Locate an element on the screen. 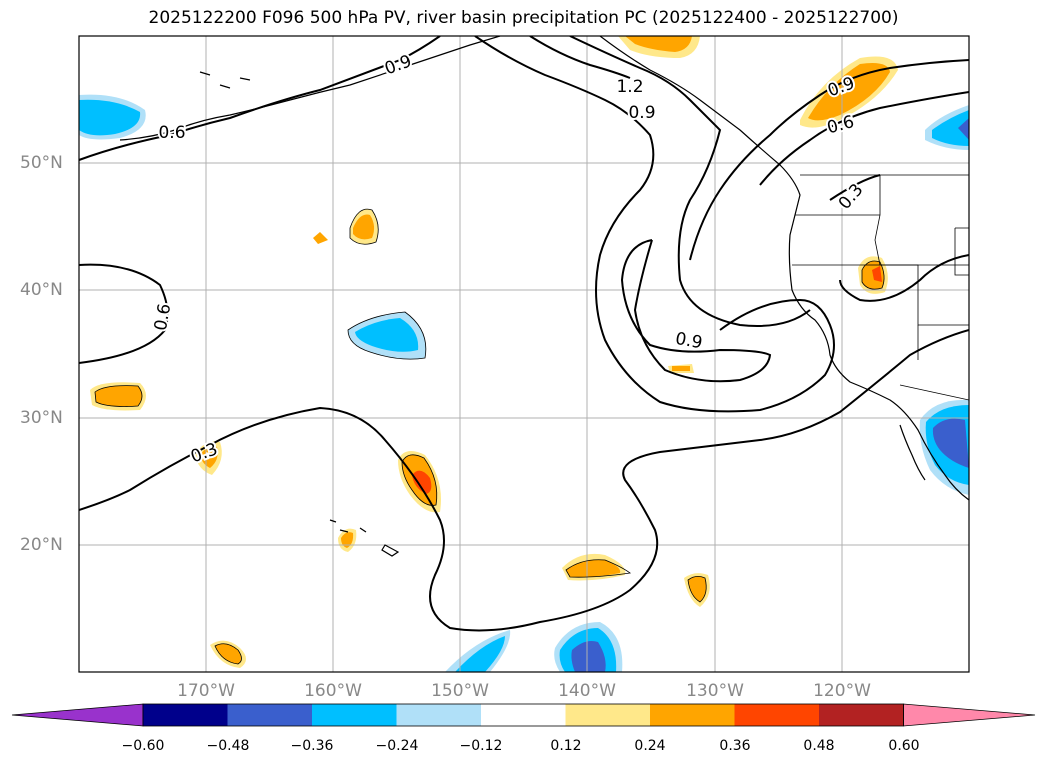 The height and width of the screenshot is (765, 1047). colorbar-tick-label: 0.48 is located at coordinates (819, 746).